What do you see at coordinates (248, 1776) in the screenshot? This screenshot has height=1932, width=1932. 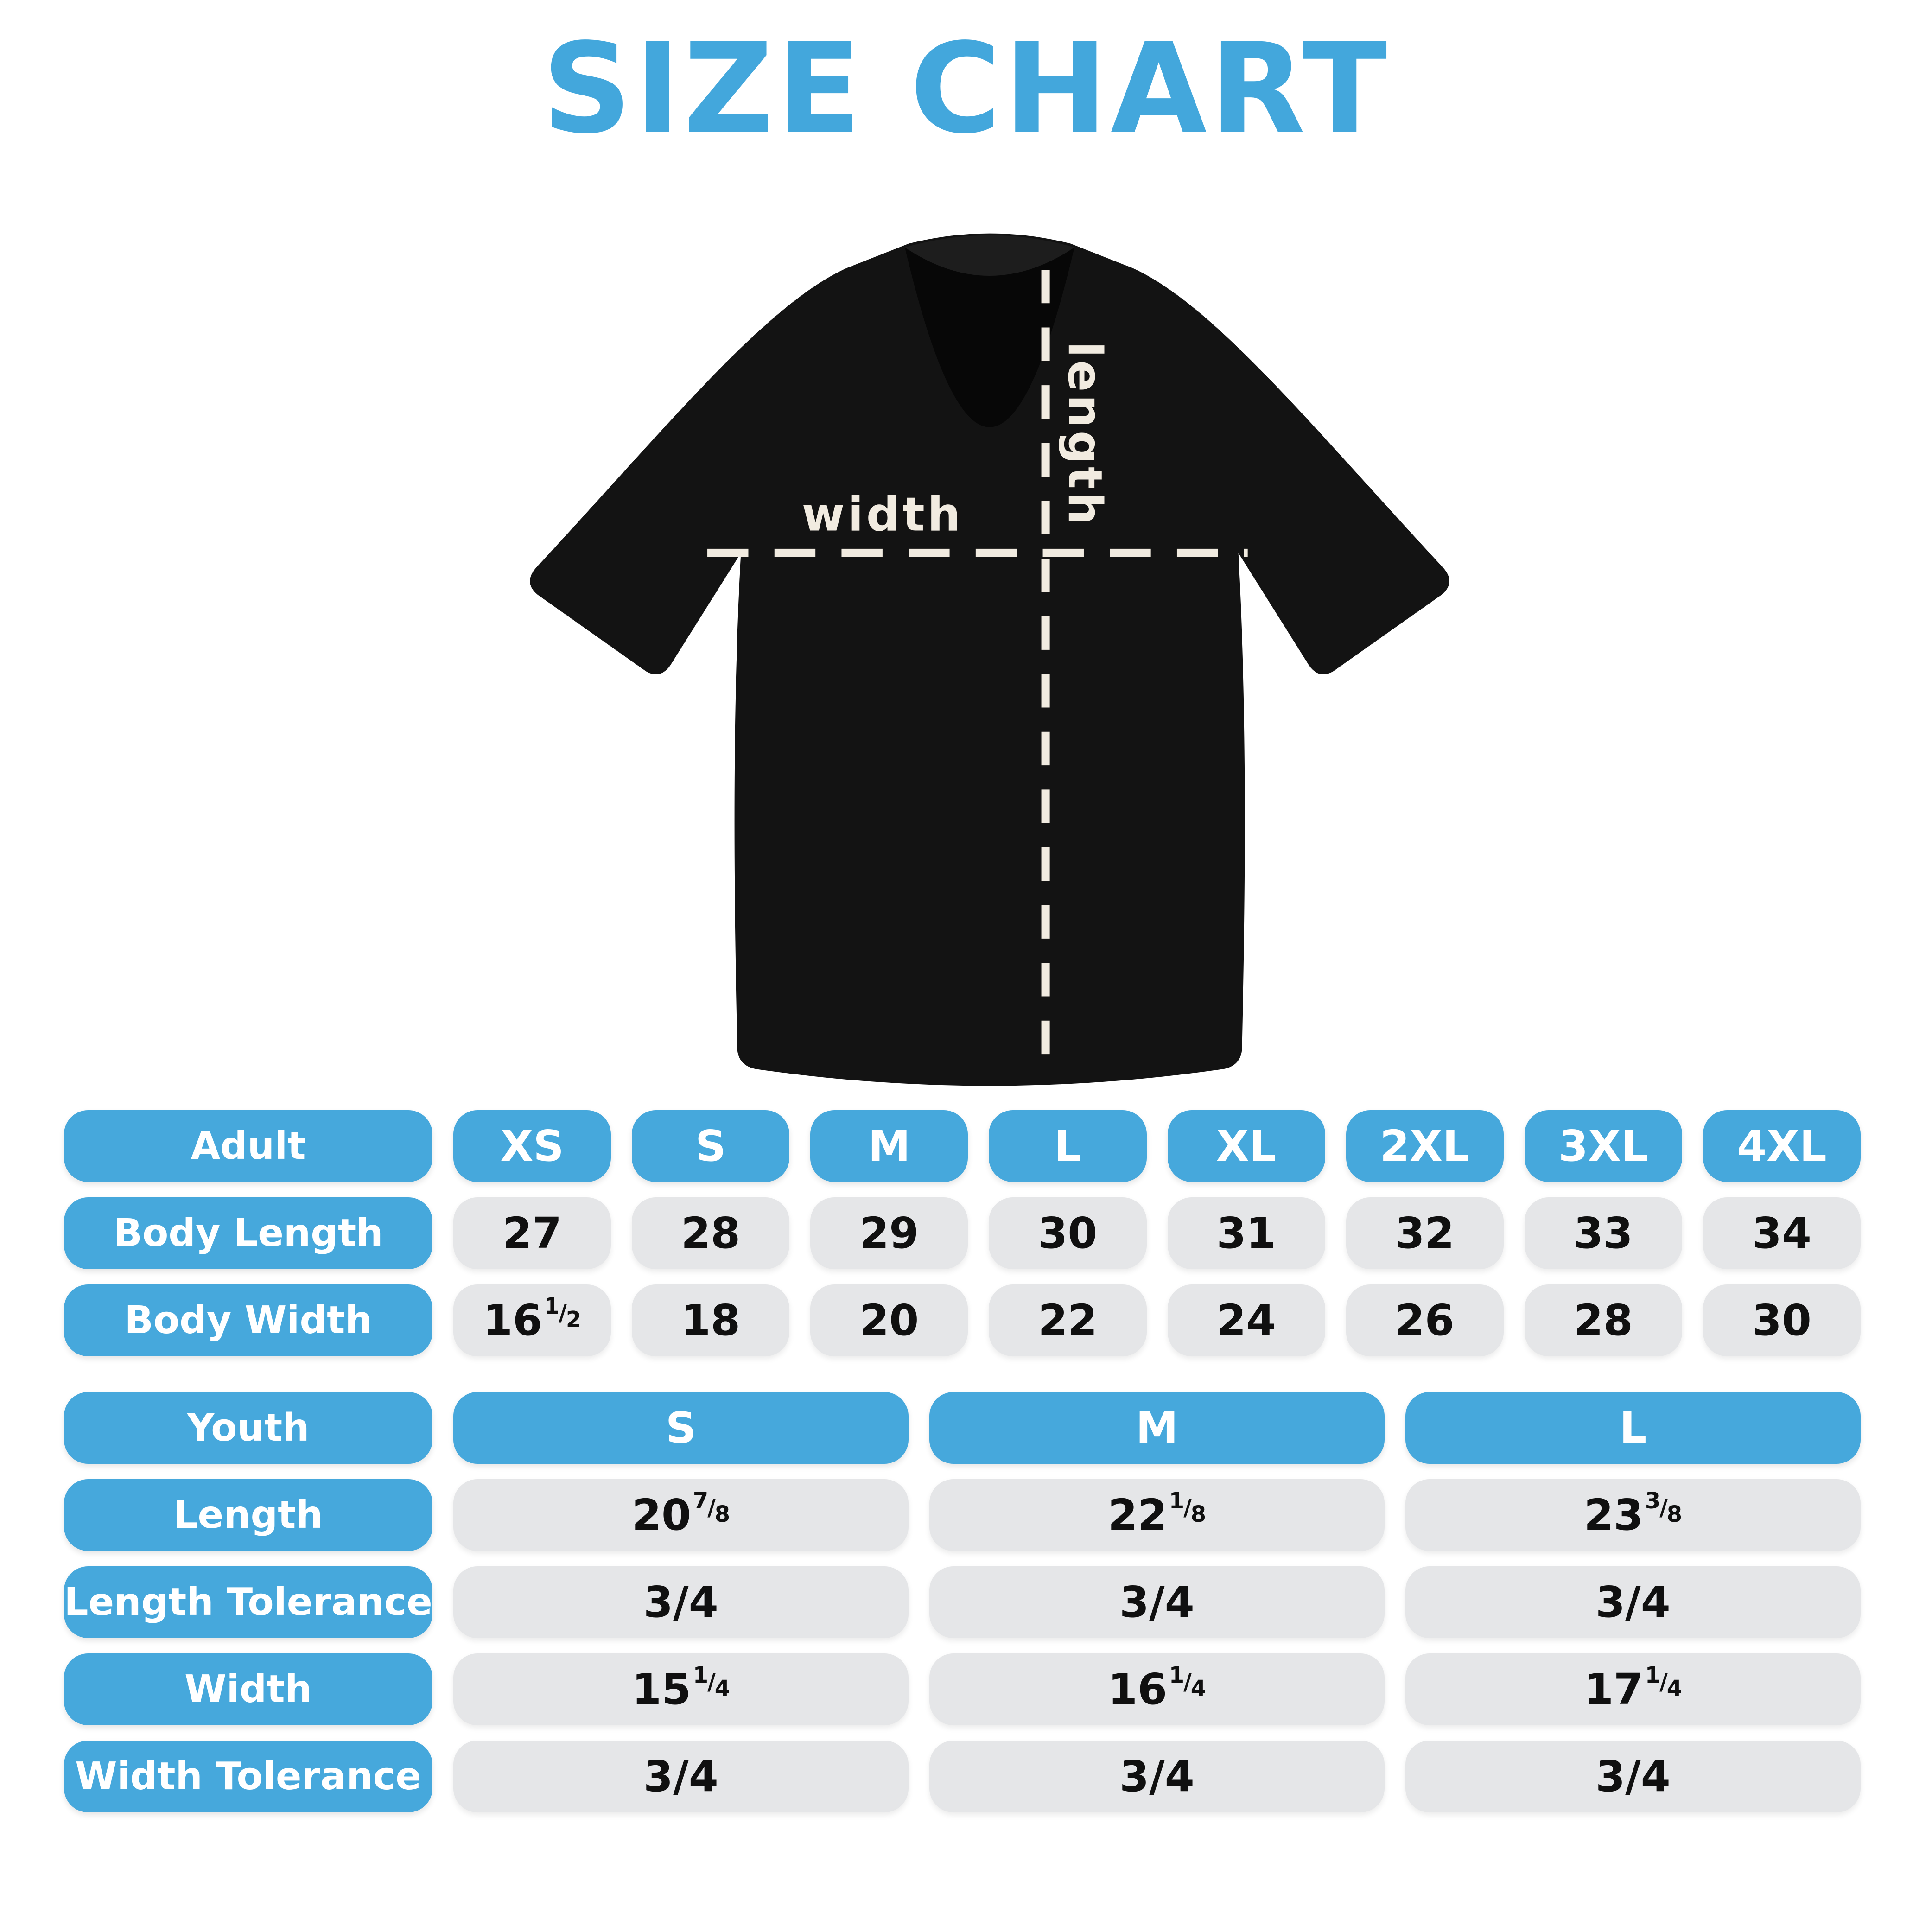 I see `youth-row-label-width-tolerance: Width Tolerance` at bounding box center [248, 1776].